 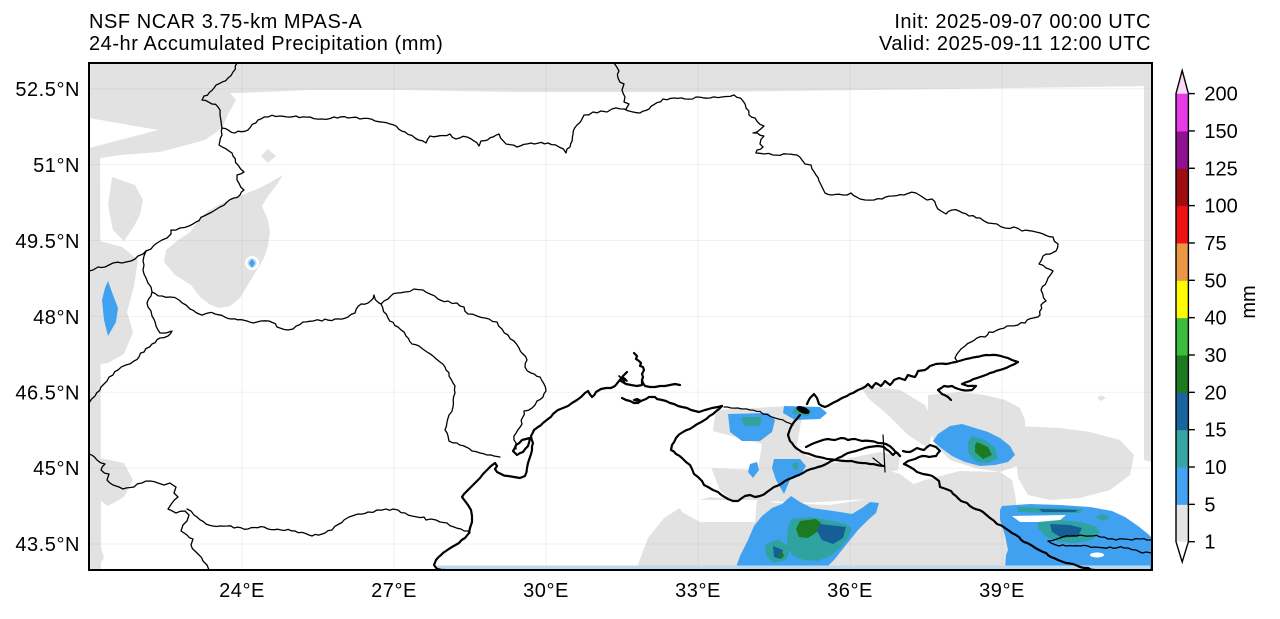 What do you see at coordinates (1022, 22) in the screenshot?
I see `svg-text: Init: 2025-09-07 00:00 UTC` at bounding box center [1022, 22].